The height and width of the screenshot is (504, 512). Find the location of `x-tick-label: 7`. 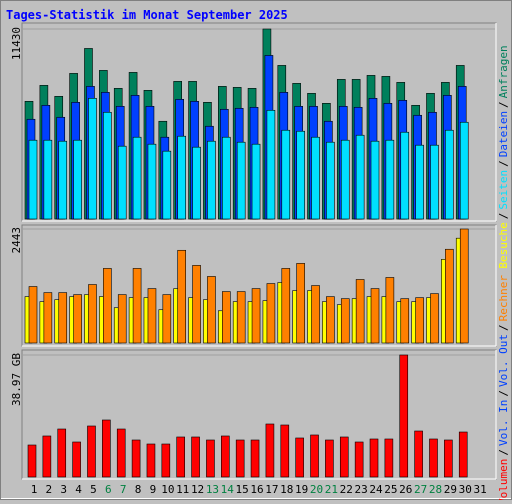

x-tick-label: 7 is located at coordinates (123, 489).